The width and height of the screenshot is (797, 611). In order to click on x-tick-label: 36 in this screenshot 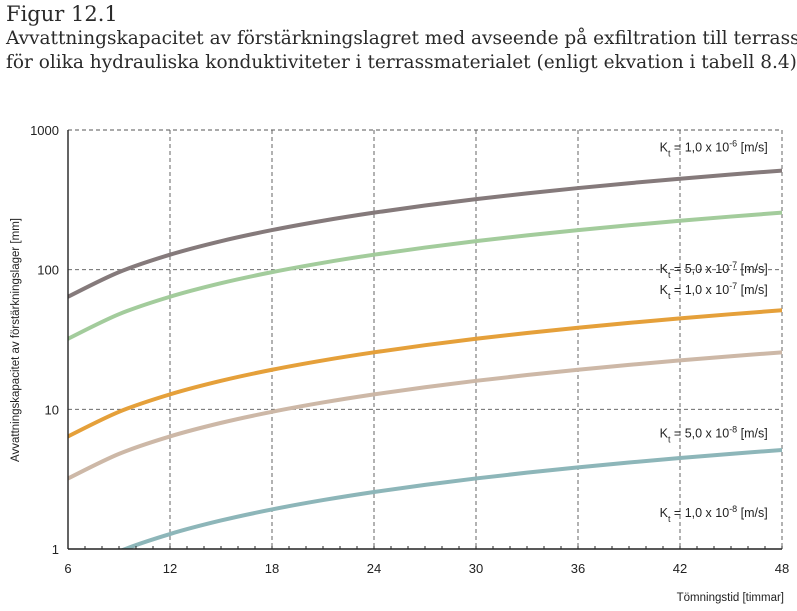, I will do `click(578, 568)`.